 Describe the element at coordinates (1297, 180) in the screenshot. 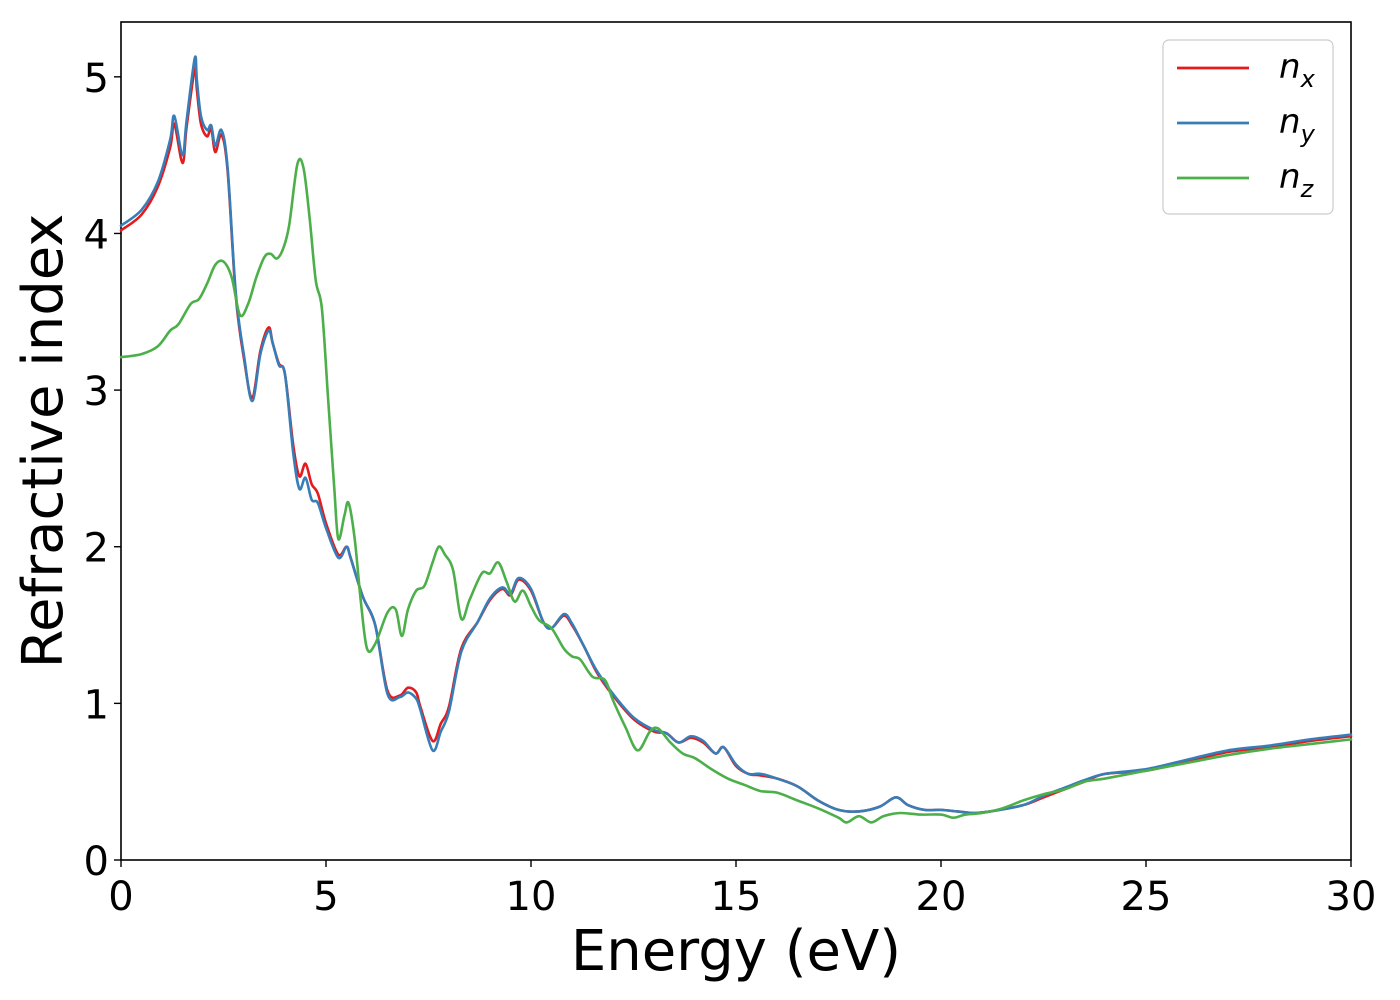

I see `legend-label-n-z: nz` at that location.